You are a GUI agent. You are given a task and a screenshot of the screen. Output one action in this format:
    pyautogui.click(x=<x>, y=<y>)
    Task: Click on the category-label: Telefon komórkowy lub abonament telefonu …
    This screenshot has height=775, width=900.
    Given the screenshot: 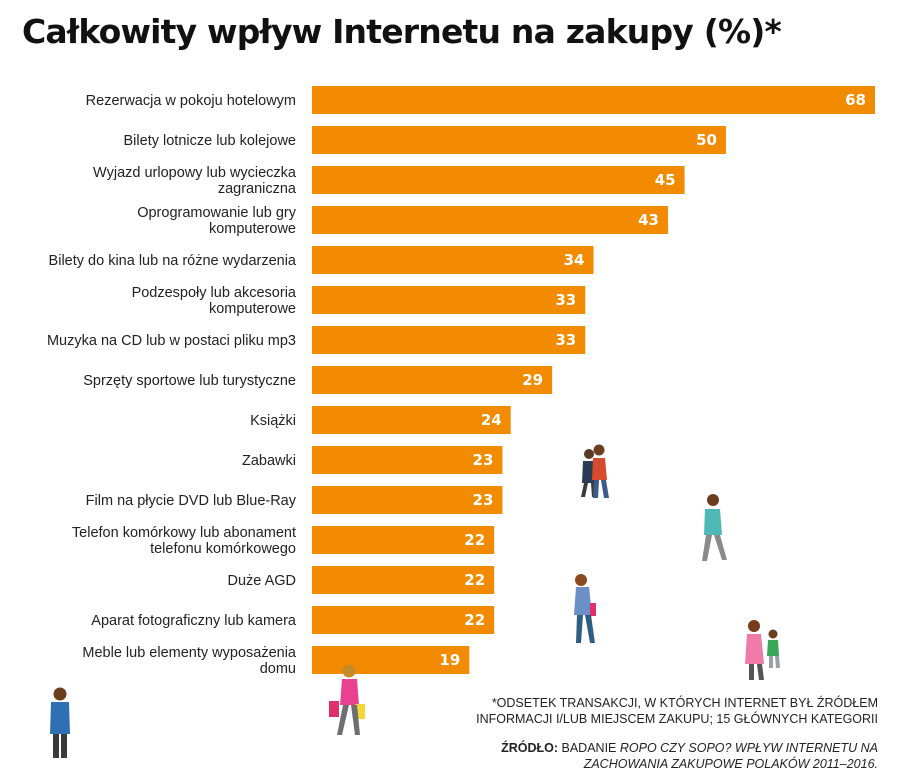 What is the action you would take?
    pyautogui.click(x=184, y=541)
    